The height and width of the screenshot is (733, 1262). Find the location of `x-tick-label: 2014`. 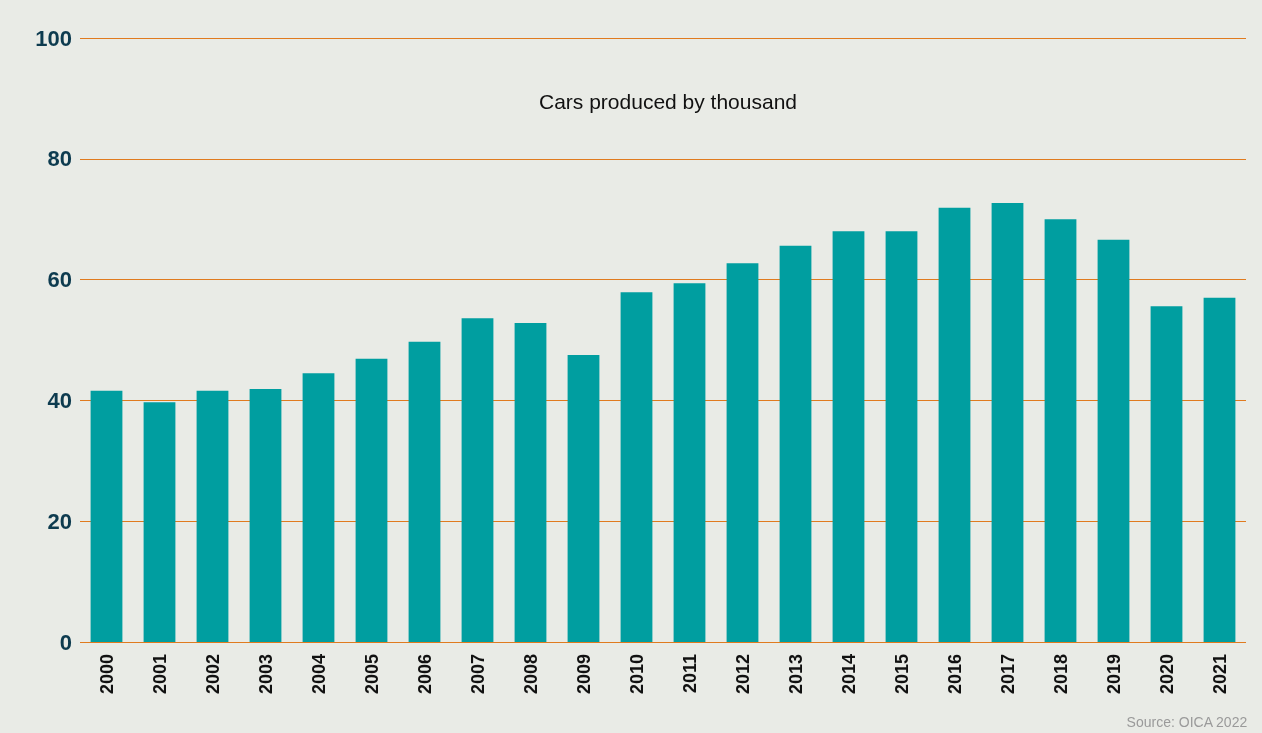

x-tick-label: 2014 is located at coordinates (848, 674).